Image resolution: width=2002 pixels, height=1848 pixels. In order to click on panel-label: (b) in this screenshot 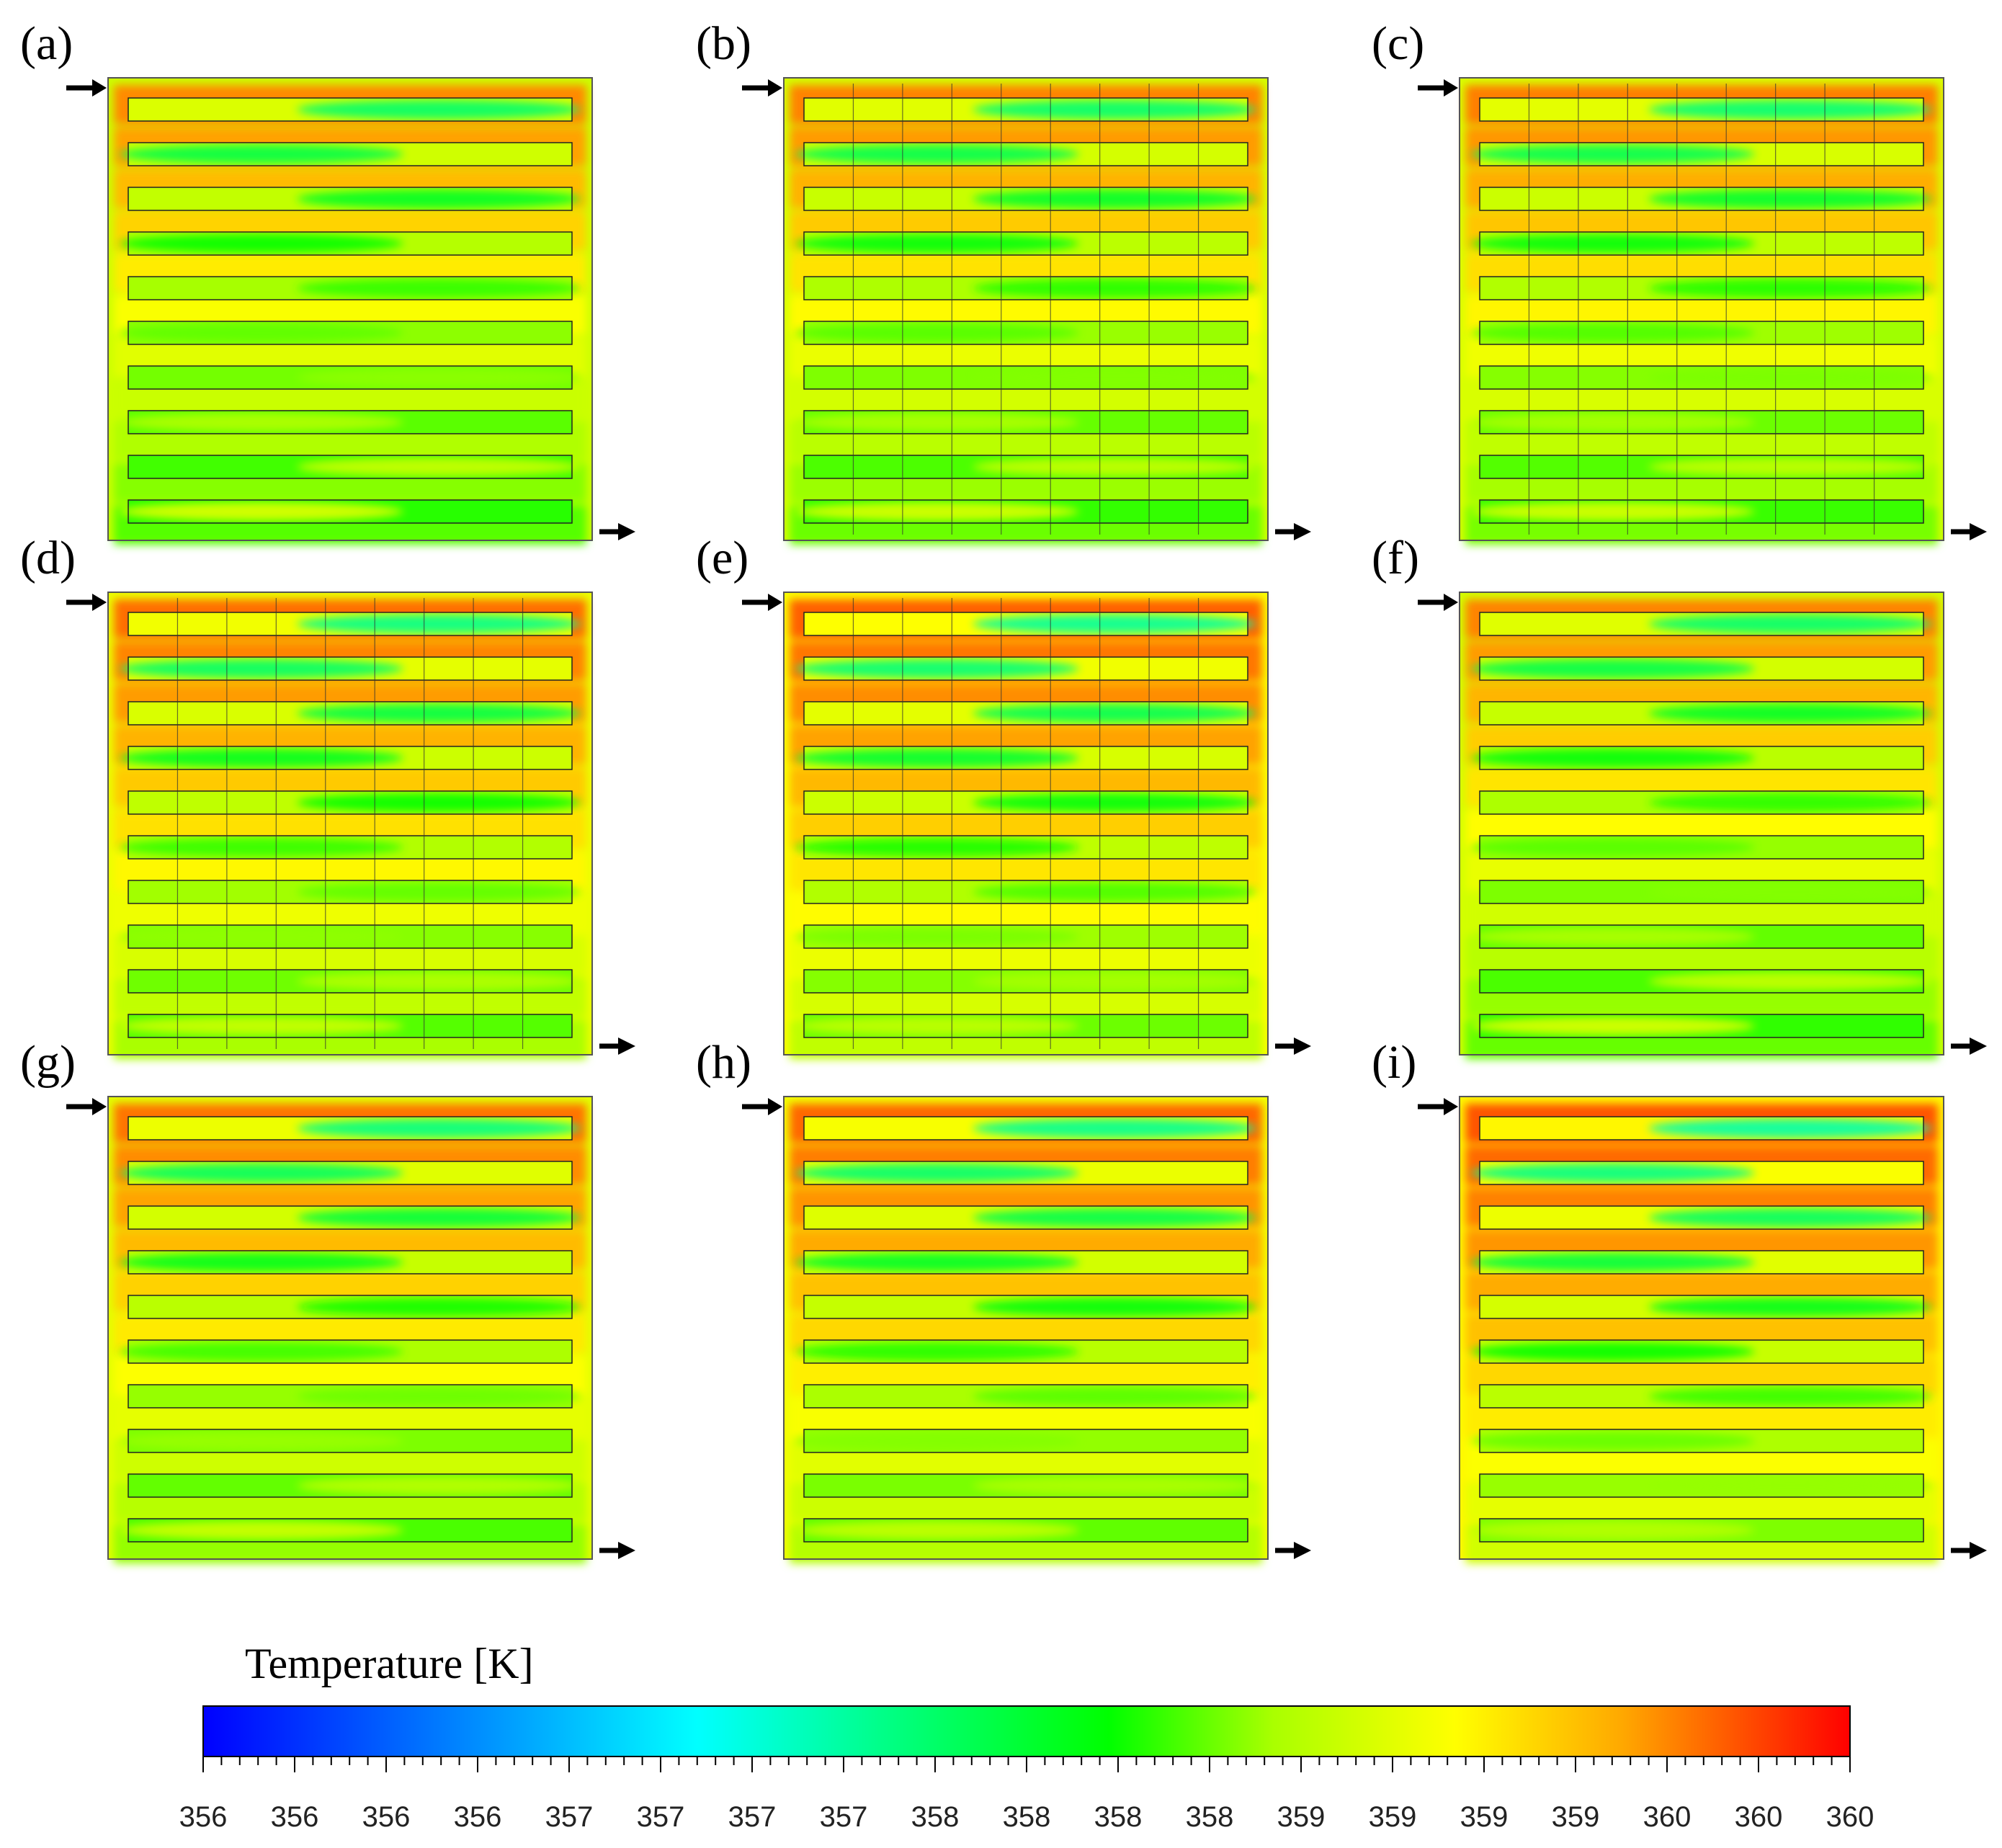, I will do `click(723, 43)`.